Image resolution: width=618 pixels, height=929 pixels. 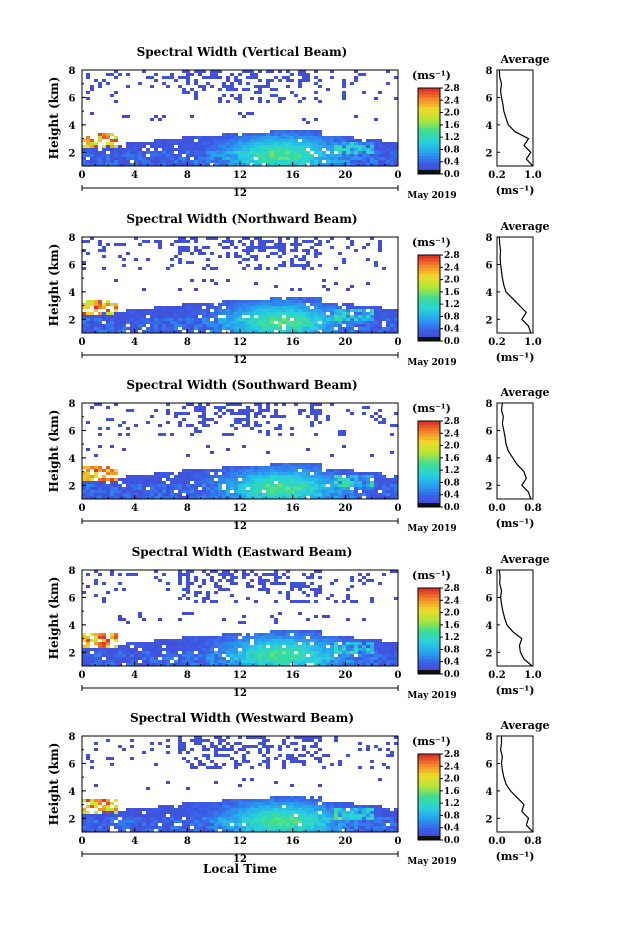 What do you see at coordinates (240, 342) in the screenshot?
I see `x-tick-label: 12` at bounding box center [240, 342].